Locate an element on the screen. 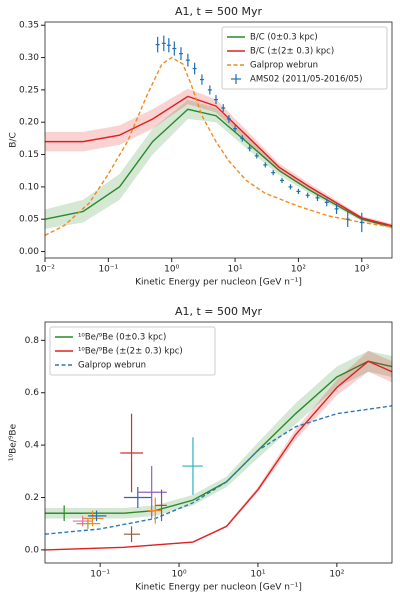 The image size is (400, 602). x-tick-label: 10³ is located at coordinates (361, 270).